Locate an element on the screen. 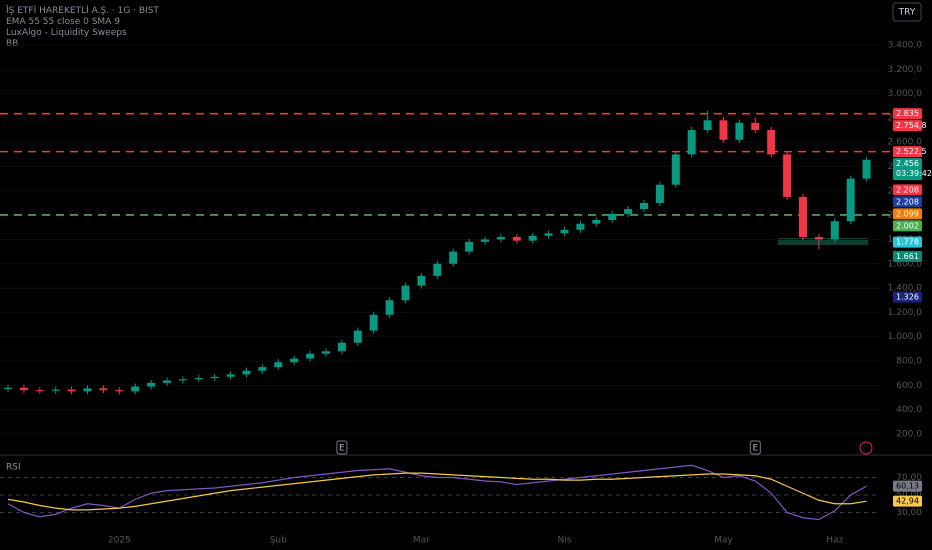 Image resolution: width=932 pixels, height=550 pixels. y-tick-label: 30,00 is located at coordinates (909, 513).